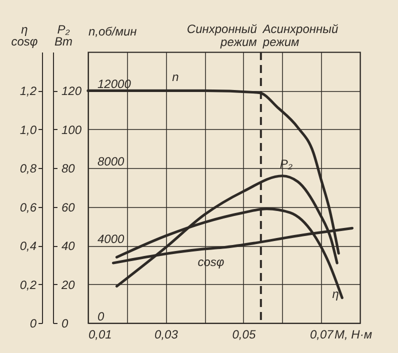 The image size is (398, 353). What do you see at coordinates (322, 335) in the screenshot?
I see `x-tick-label: 0,07` at bounding box center [322, 335].